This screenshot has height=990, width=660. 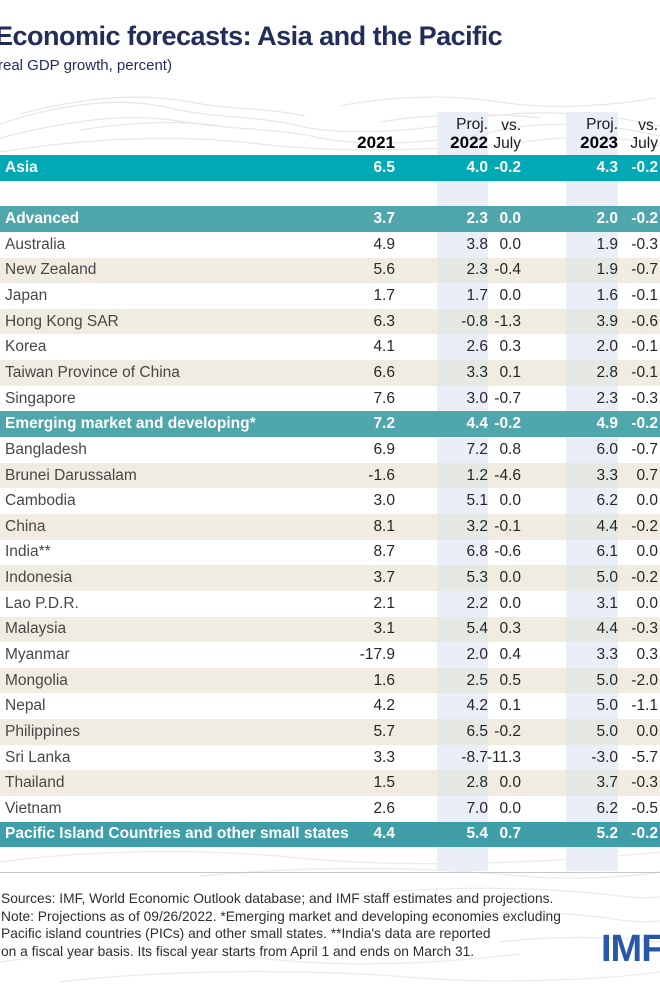 What do you see at coordinates (330, 603) in the screenshot?
I see `table-row: Lao P.D.R. 2.1 2.2 0.0 3.1 0.0` at bounding box center [330, 603].